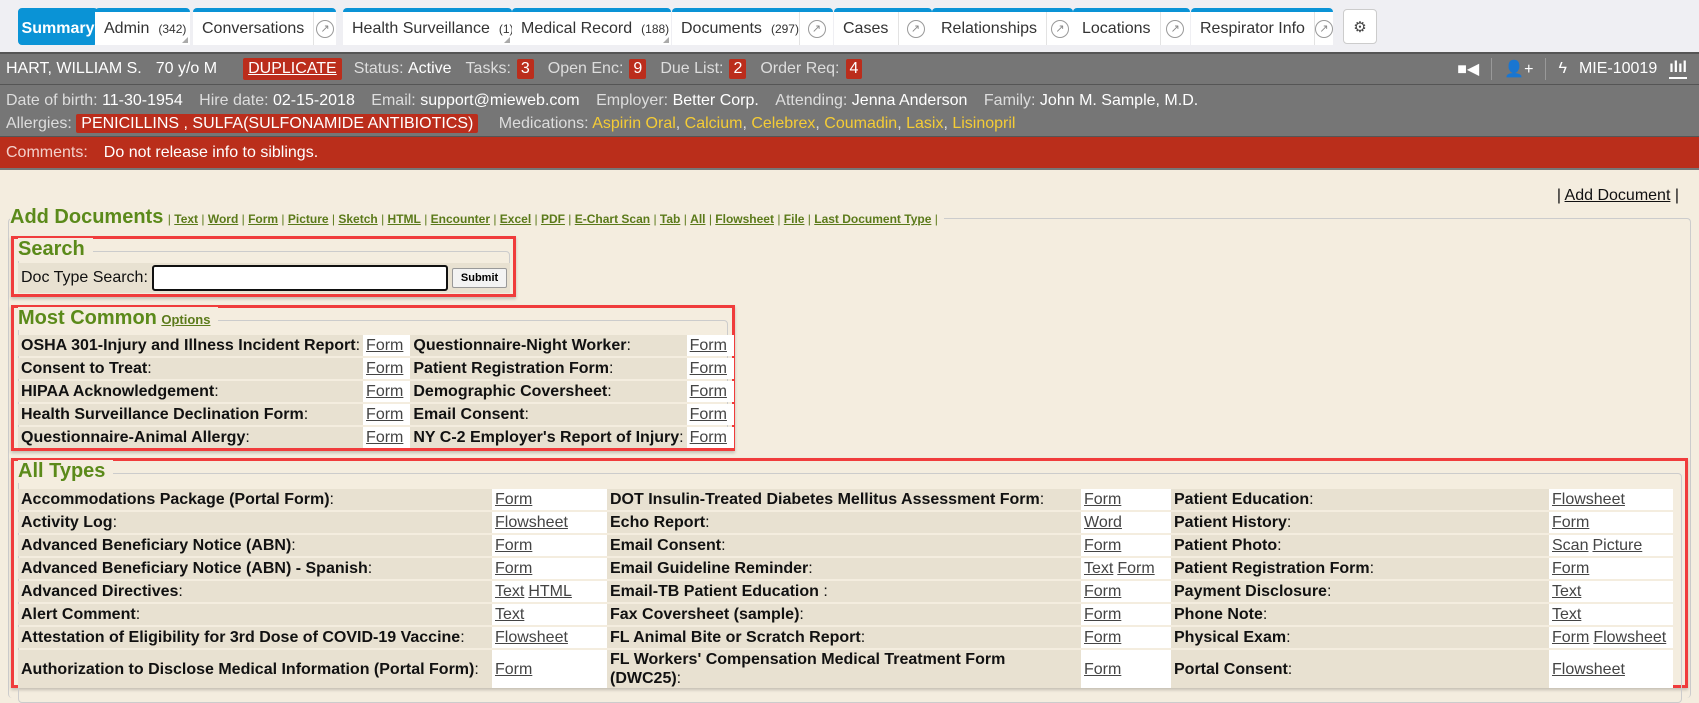 This screenshot has width=1699, height=703. Describe the element at coordinates (591, 26) in the screenshot. I see `tab-medical-record: Medical Record (188)` at that location.